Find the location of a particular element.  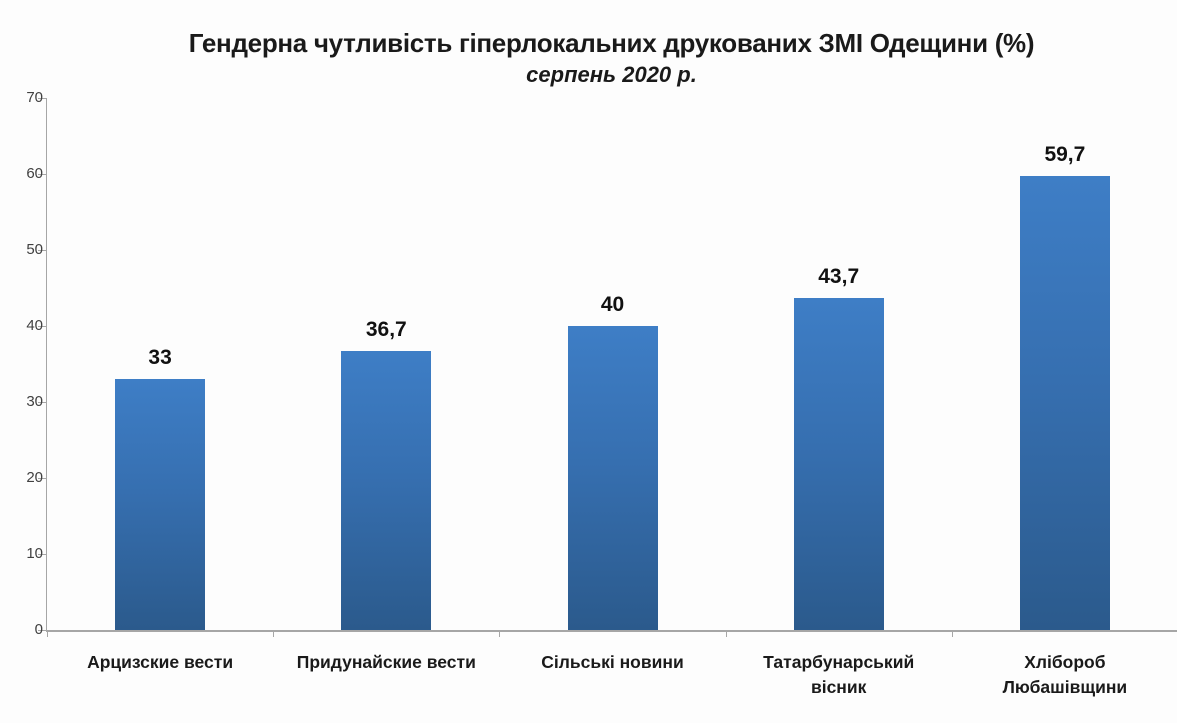

y-axis-label: 20 is located at coordinates (34, 477).